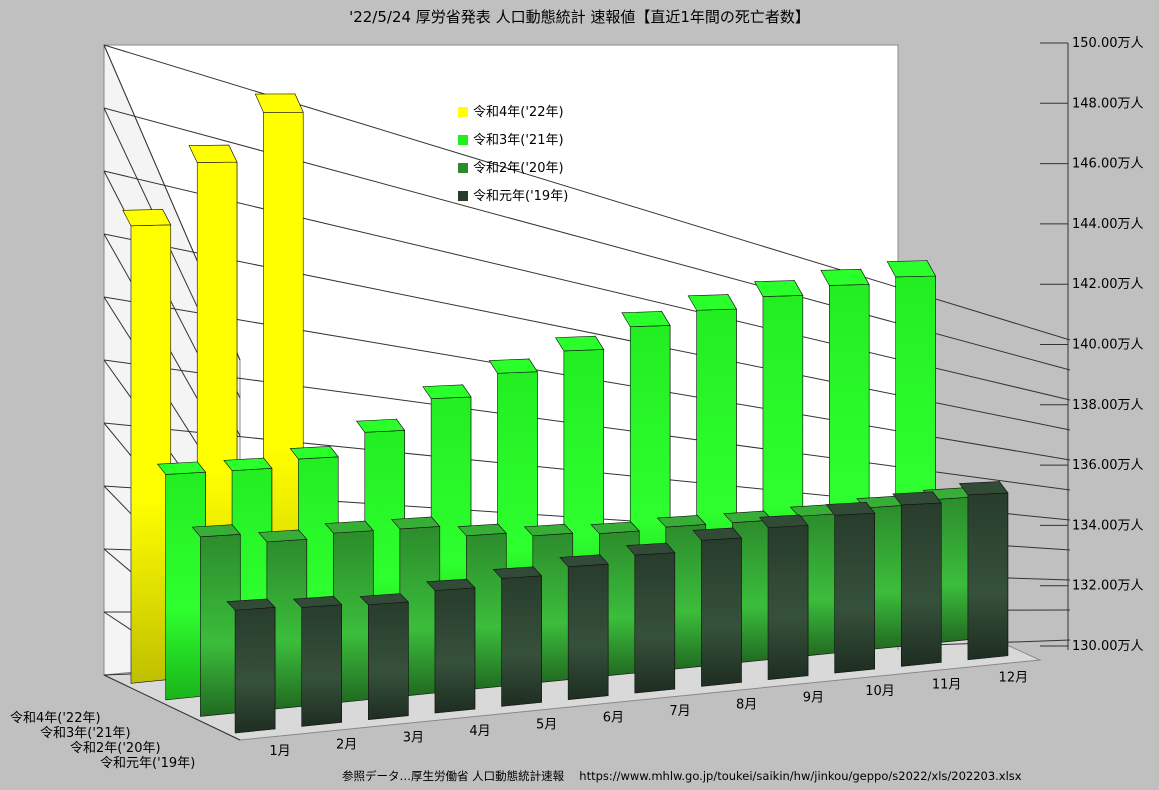 Image resolution: width=1159 pixels, height=790 pixels. I want to click on y-tick-label: 146.00万人, so click(1108, 164).